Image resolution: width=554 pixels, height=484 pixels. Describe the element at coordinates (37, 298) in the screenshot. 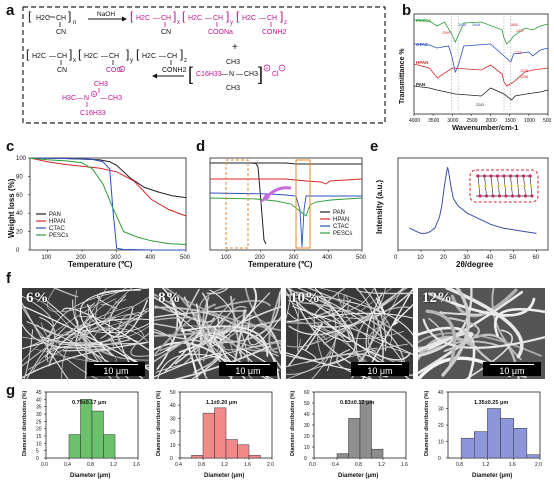

I see `sem-label-6pct: 6%` at that location.